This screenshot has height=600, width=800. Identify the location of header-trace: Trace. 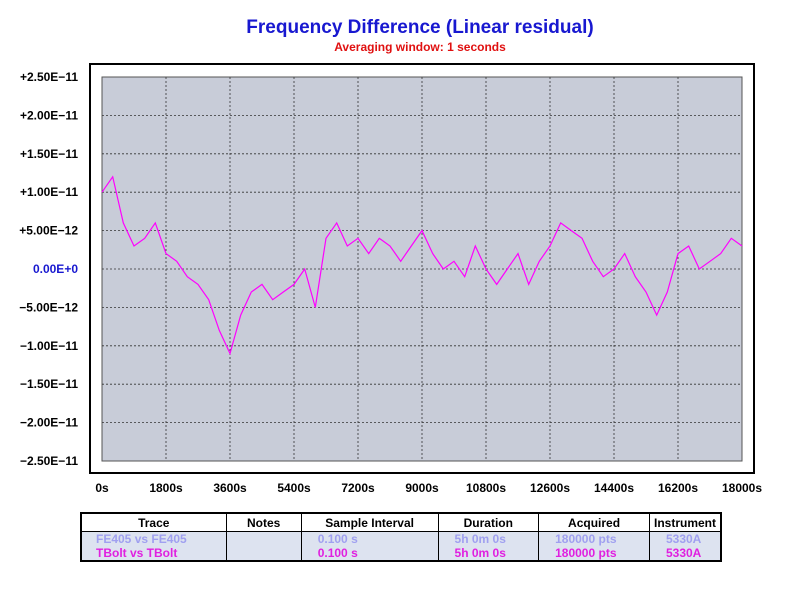
(153, 522).